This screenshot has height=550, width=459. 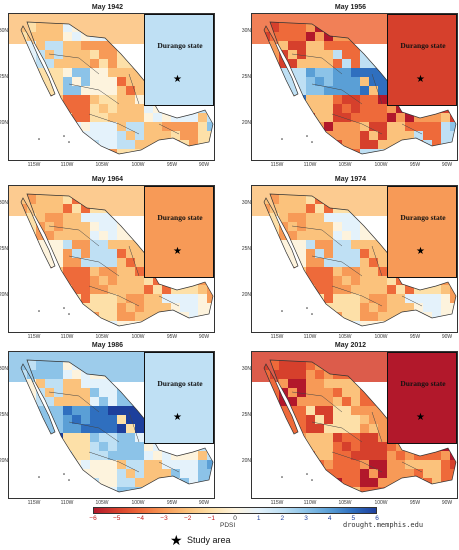 What do you see at coordinates (383, 525) in the screenshot?
I see `source-credit: drought.memphis.edu` at bounding box center [383, 525].